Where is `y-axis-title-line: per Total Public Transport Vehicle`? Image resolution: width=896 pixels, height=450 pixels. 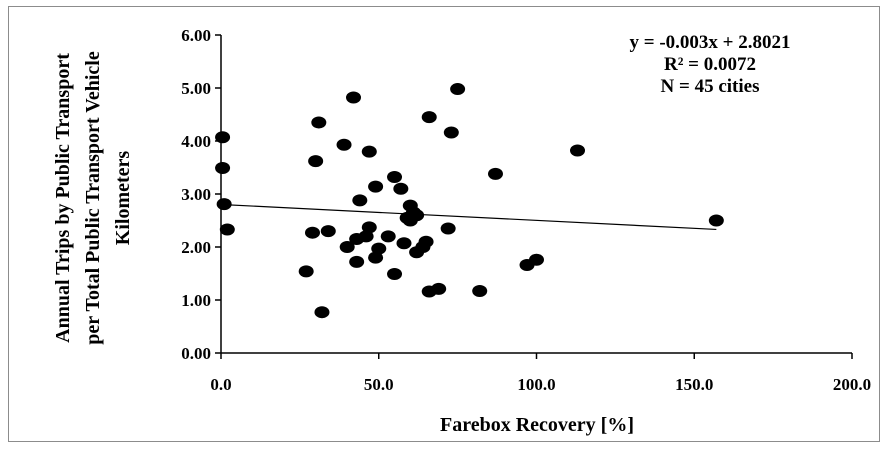
y-axis-title-line: per Total Public Transport Vehicle is located at coordinates (93, 198).